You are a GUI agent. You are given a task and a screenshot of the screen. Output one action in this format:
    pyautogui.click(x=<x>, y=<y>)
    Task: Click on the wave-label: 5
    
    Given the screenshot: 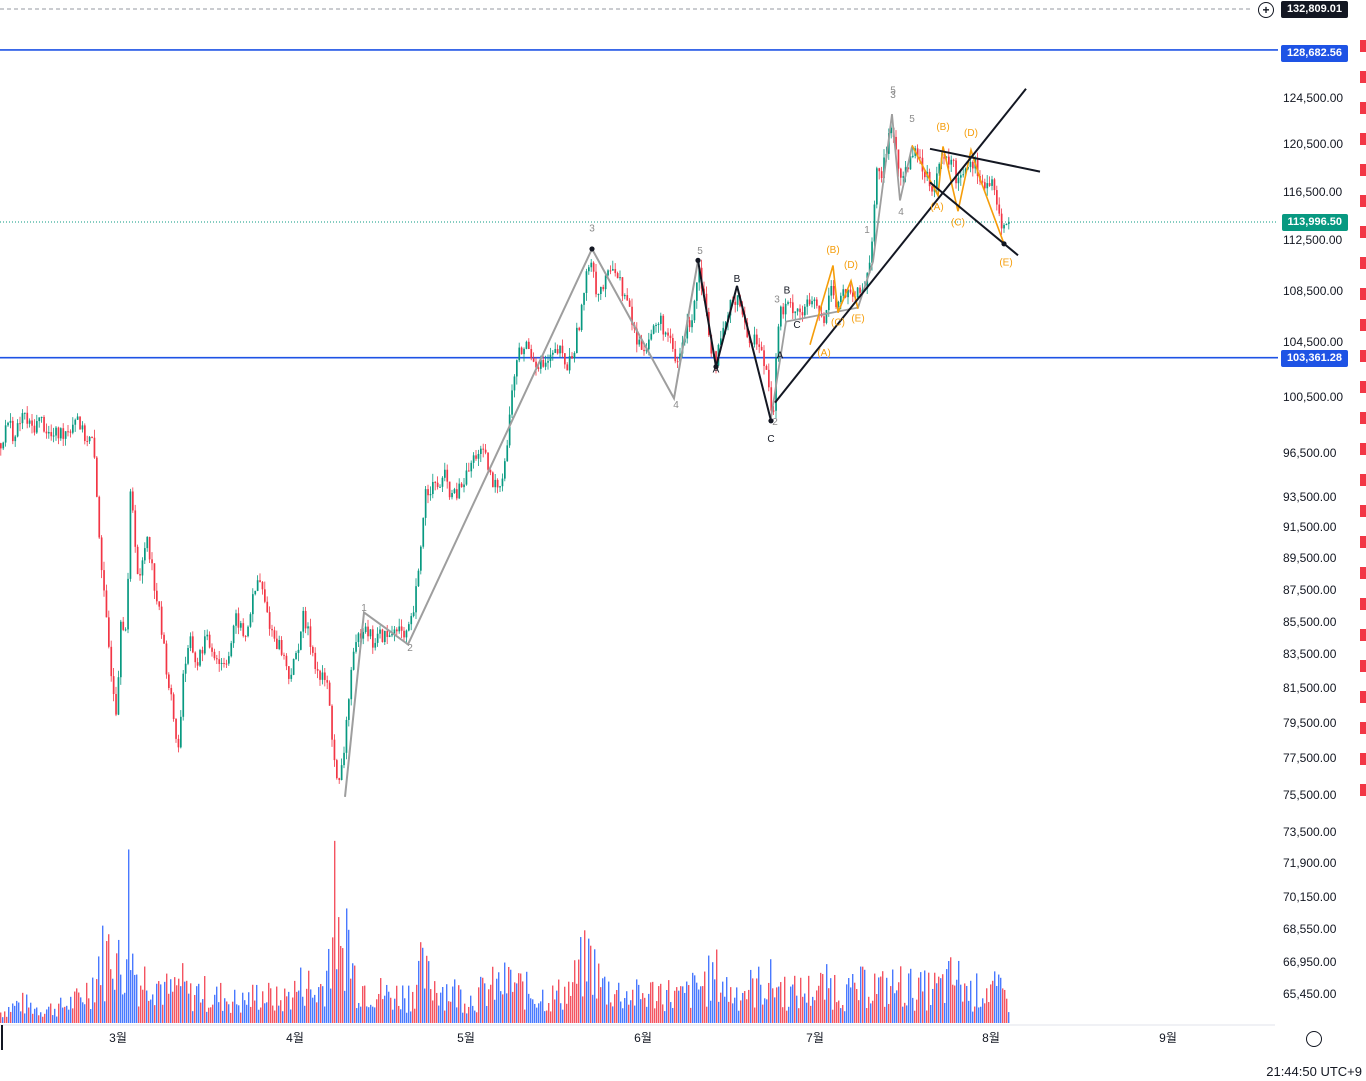 What is the action you would take?
    pyautogui.click(x=893, y=90)
    